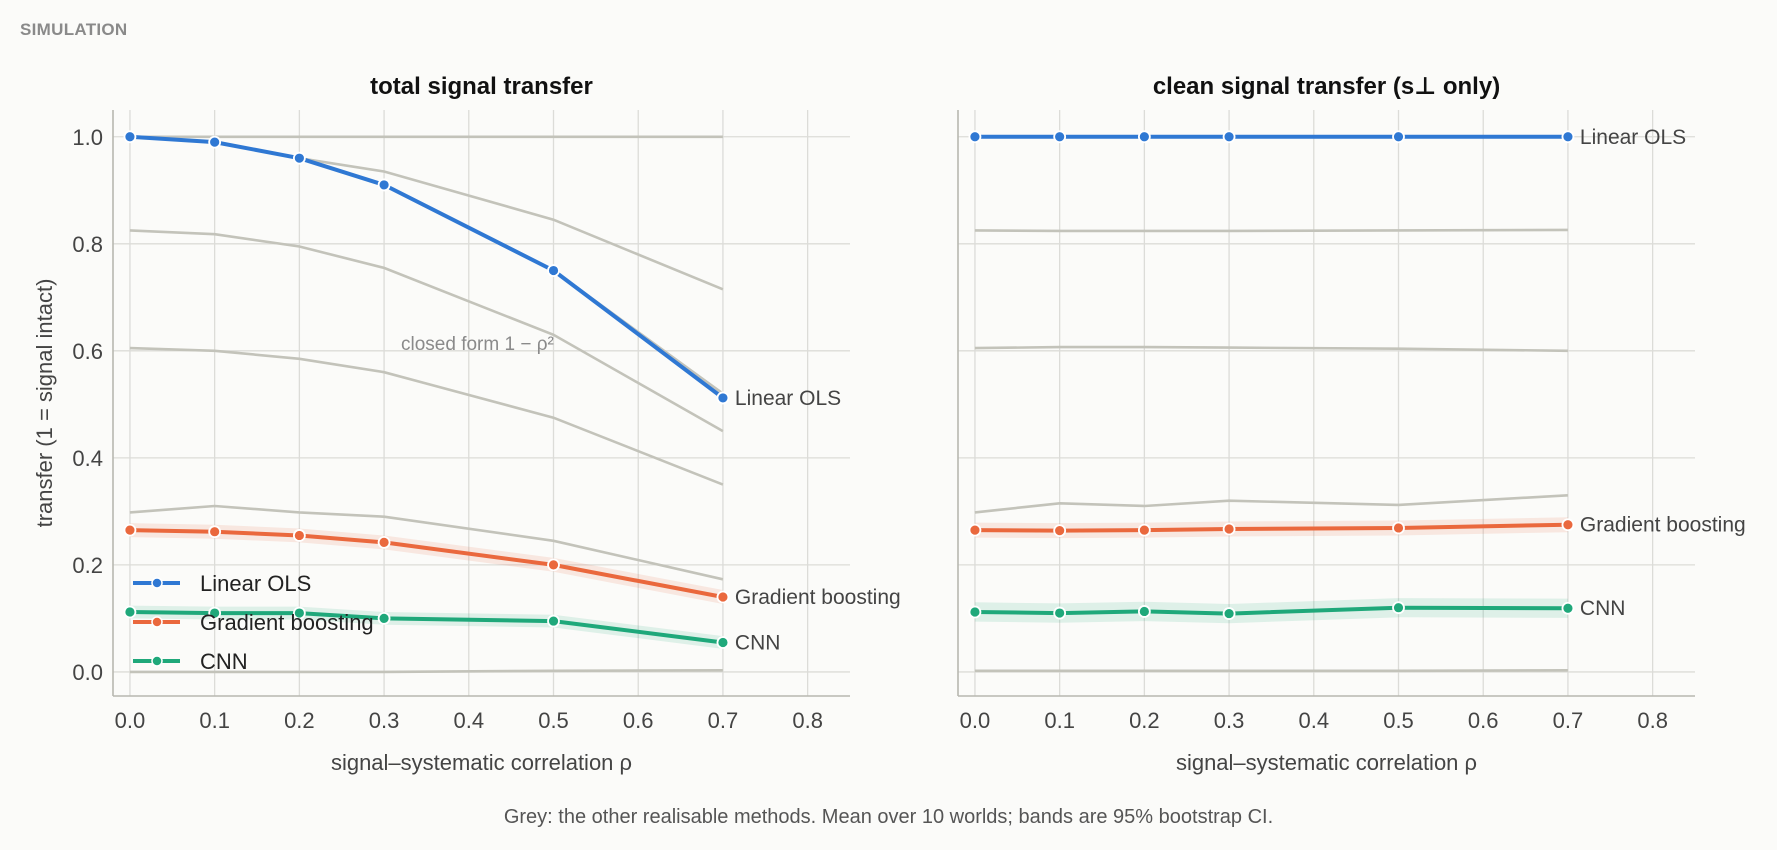 The image size is (1777, 850). What do you see at coordinates (157, 583) in the screenshot?
I see `linear-ols-legend-marker` at bounding box center [157, 583].